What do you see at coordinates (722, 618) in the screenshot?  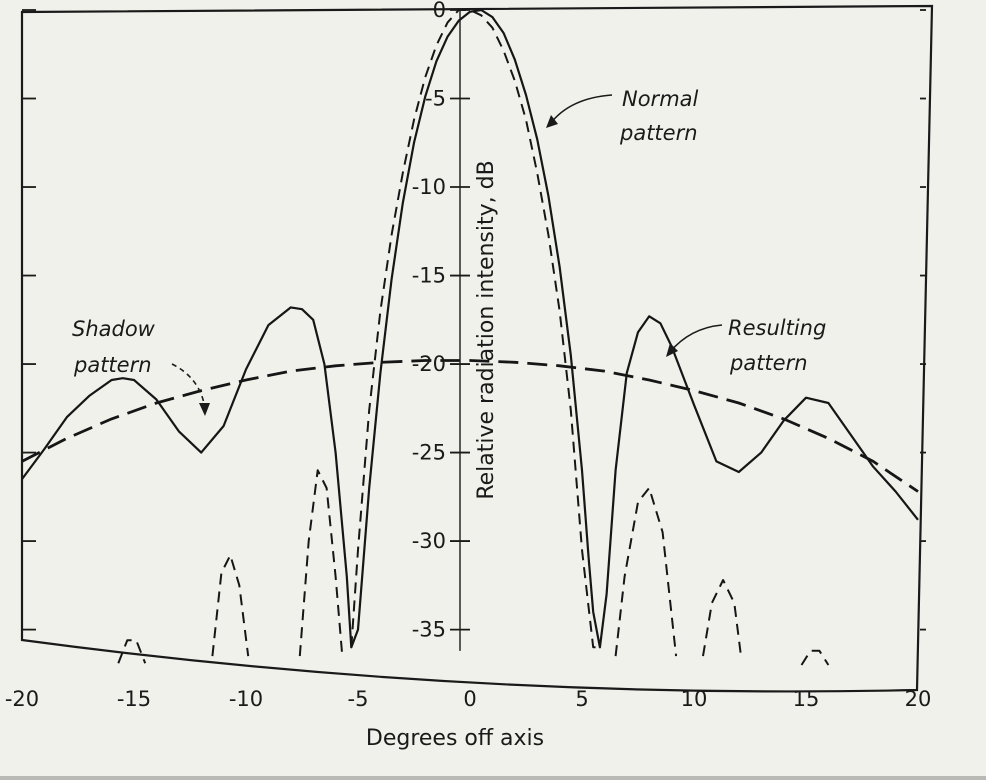 I see `series-line-8-dashed` at bounding box center [722, 618].